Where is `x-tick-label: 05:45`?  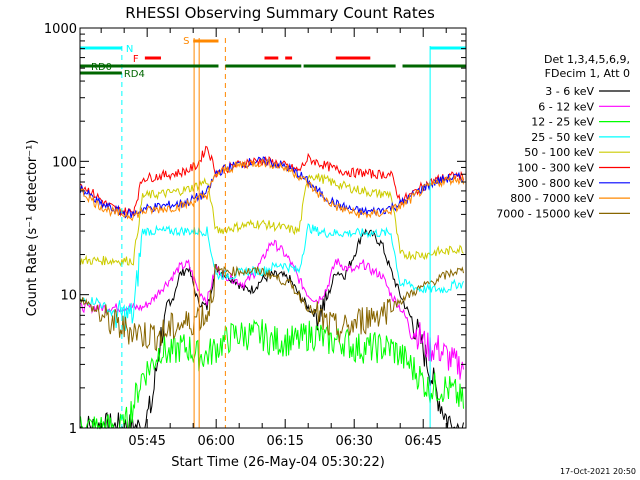 x-tick-label: 05:45 is located at coordinates (146, 441).